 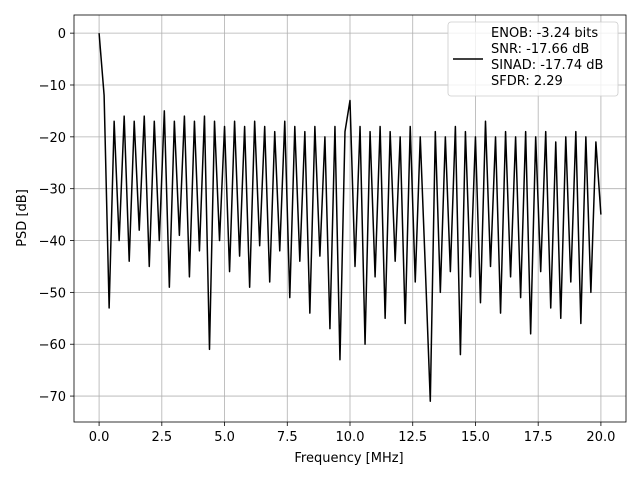 What do you see at coordinates (161, 437) in the screenshot?
I see `x-tick-label: 2.5` at bounding box center [161, 437].